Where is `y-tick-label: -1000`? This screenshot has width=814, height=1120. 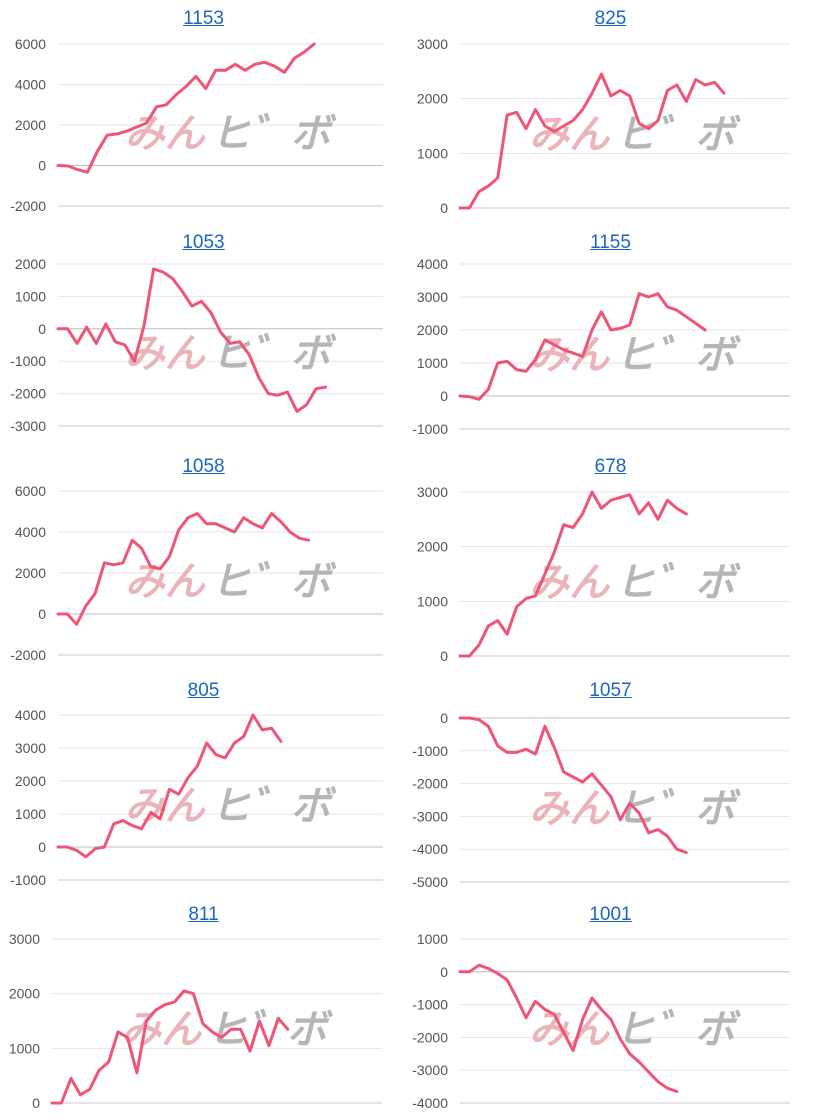
y-tick-label: -1000 is located at coordinates (28, 361).